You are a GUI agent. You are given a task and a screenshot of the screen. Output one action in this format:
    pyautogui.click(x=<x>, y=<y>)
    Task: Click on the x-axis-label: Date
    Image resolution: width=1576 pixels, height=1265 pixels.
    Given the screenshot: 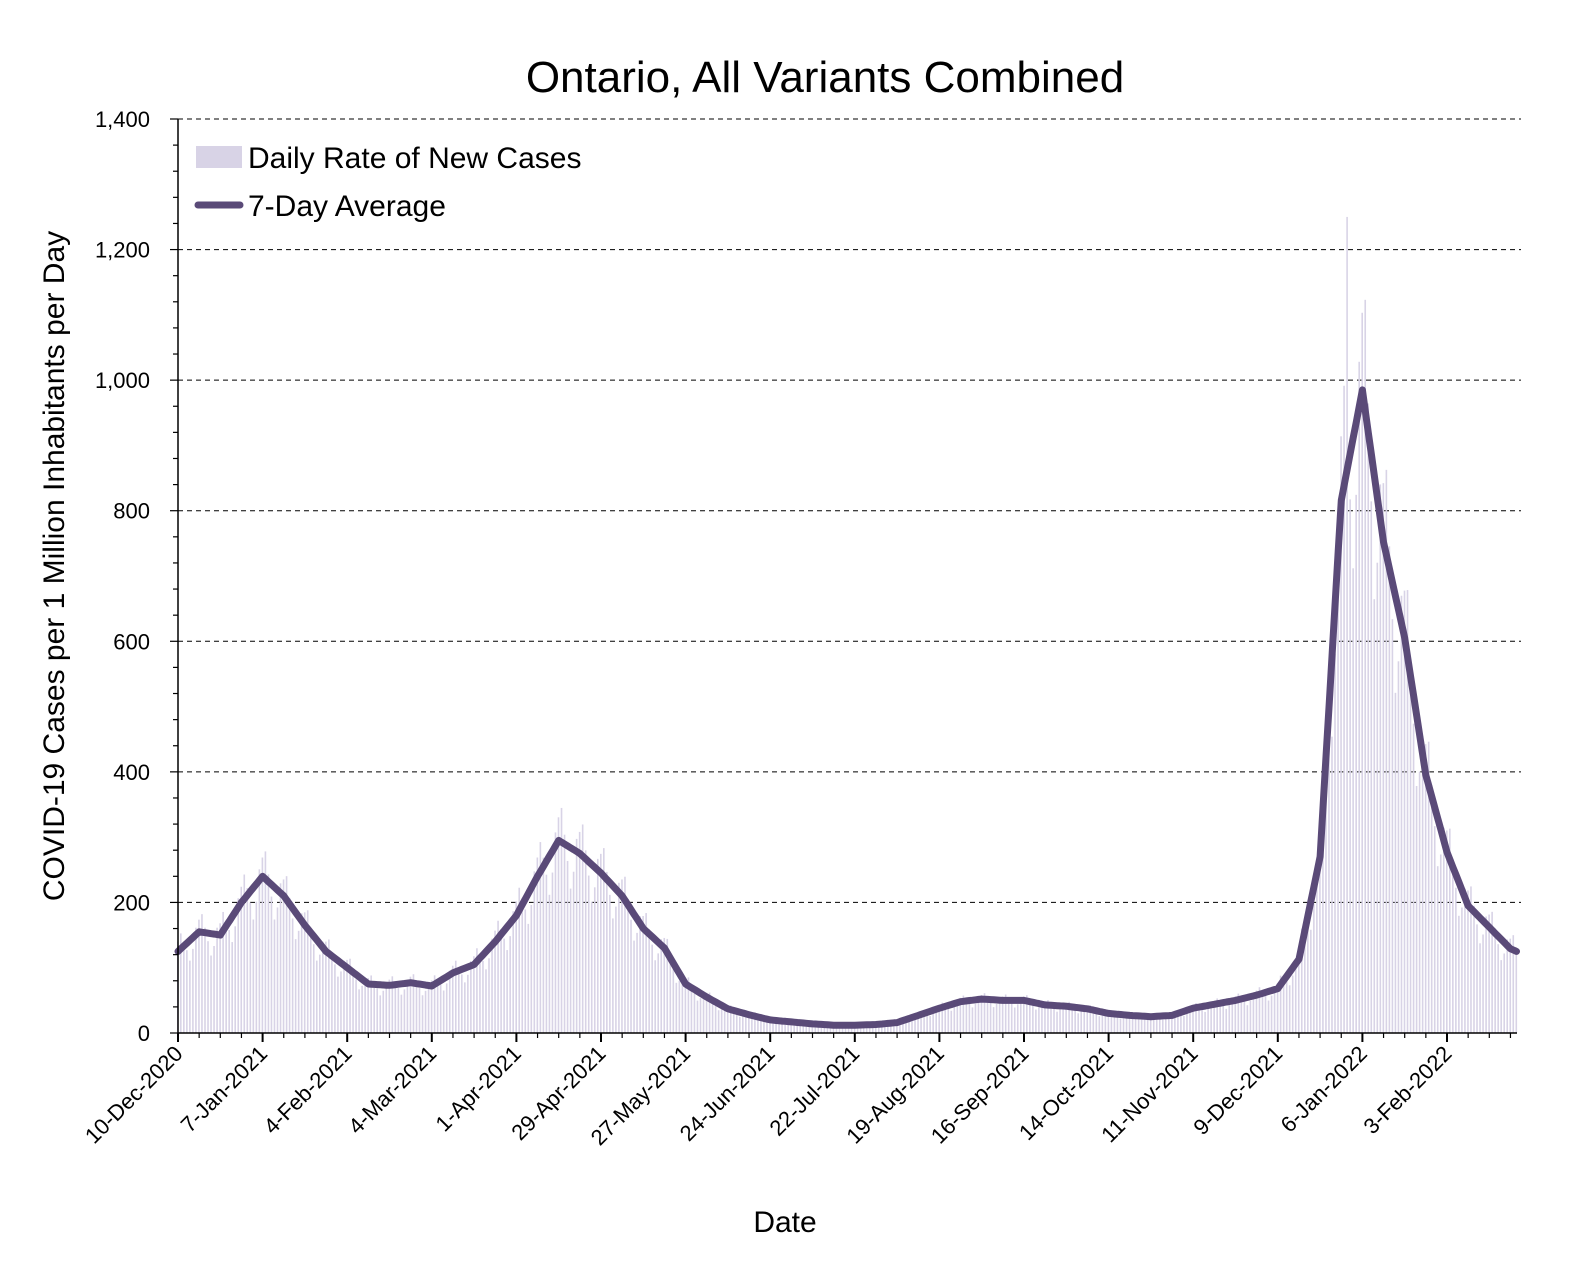 What is the action you would take?
    pyautogui.click(x=784, y=1222)
    